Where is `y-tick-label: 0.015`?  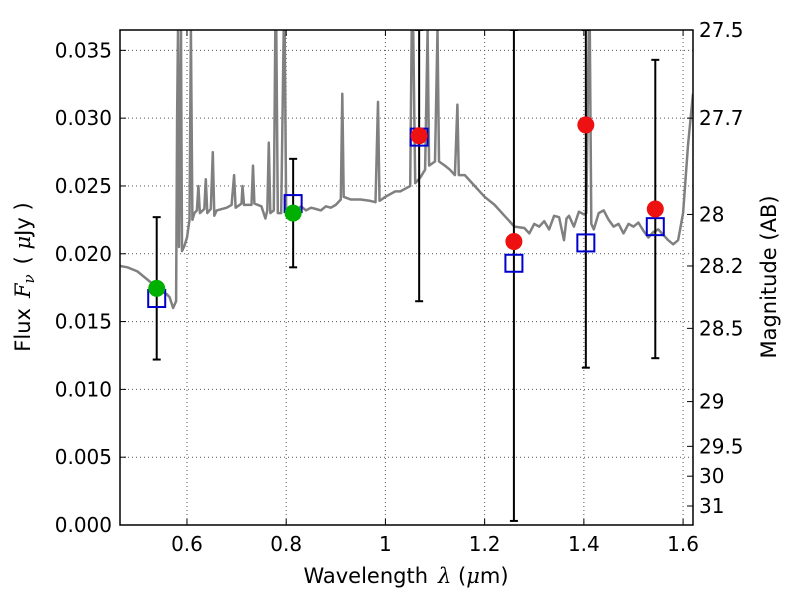 y-tick-label: 0.015 is located at coordinates (83, 322).